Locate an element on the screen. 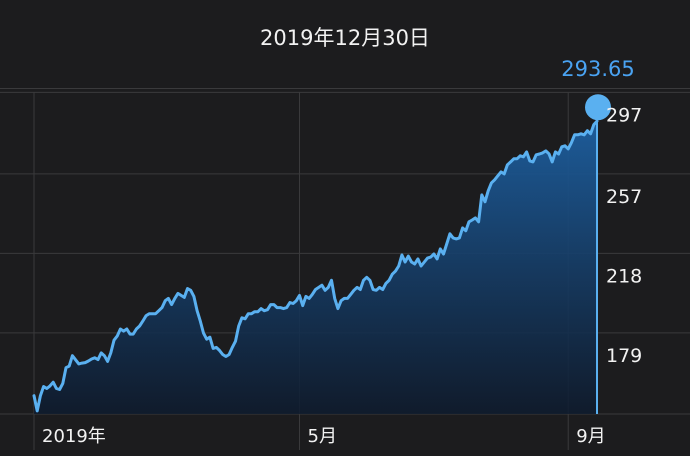  y-tick-label: 179 is located at coordinates (624, 356).